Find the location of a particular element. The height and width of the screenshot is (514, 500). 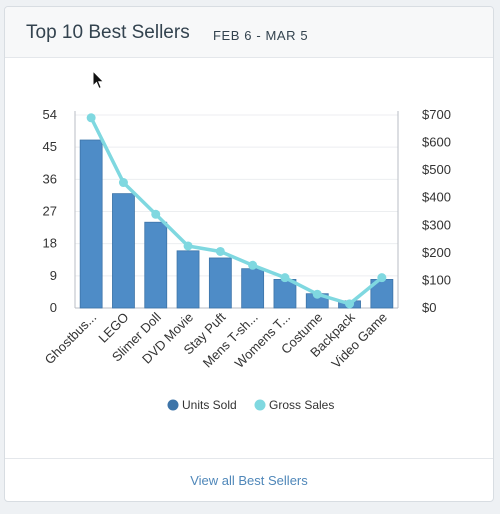

card-header: Top 10 Best Sellers FEB 6 - MAR 5 is located at coordinates (249, 32).